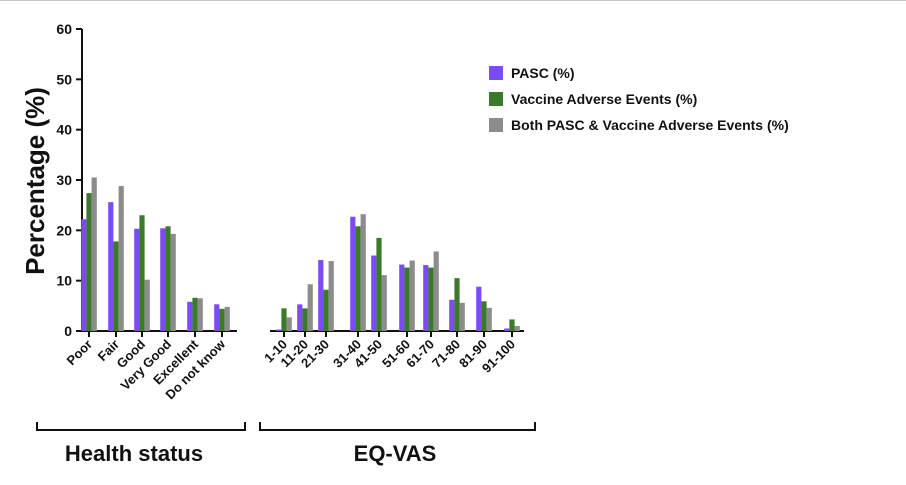 The image size is (906, 485). Describe the element at coordinates (68, 331) in the screenshot. I see `y-tick-label: 0` at that location.